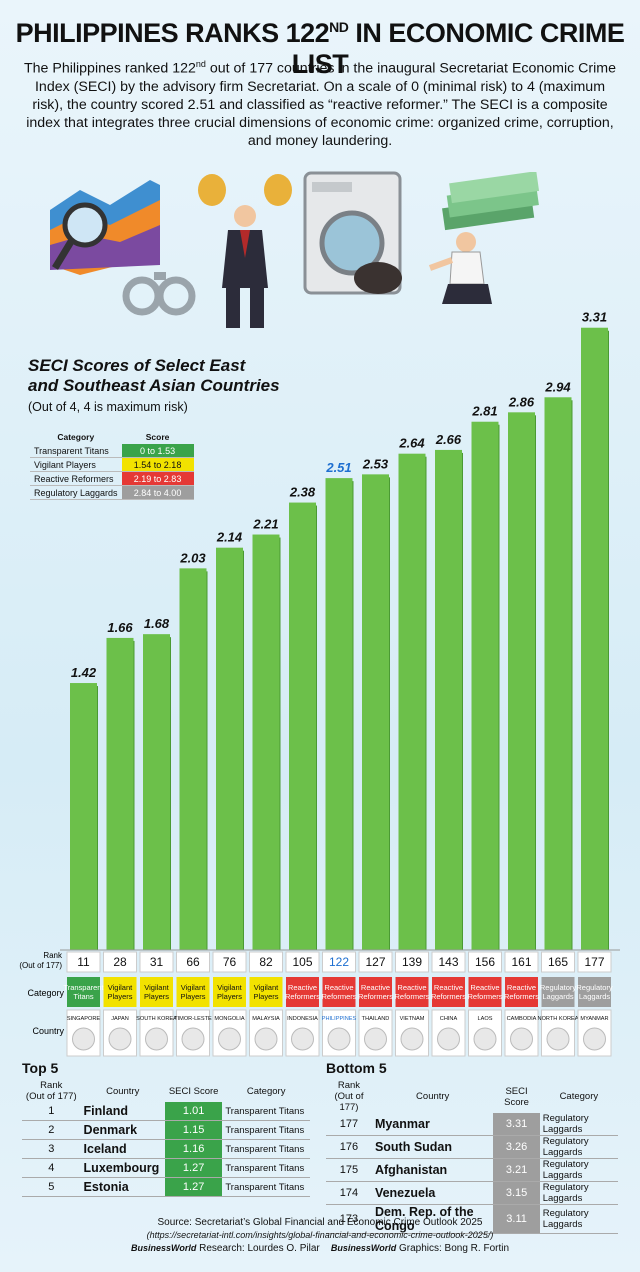 This screenshot has width=640, height=1272. Describe the element at coordinates (83, 962) in the screenshot. I see `rank-label: 11` at that location.